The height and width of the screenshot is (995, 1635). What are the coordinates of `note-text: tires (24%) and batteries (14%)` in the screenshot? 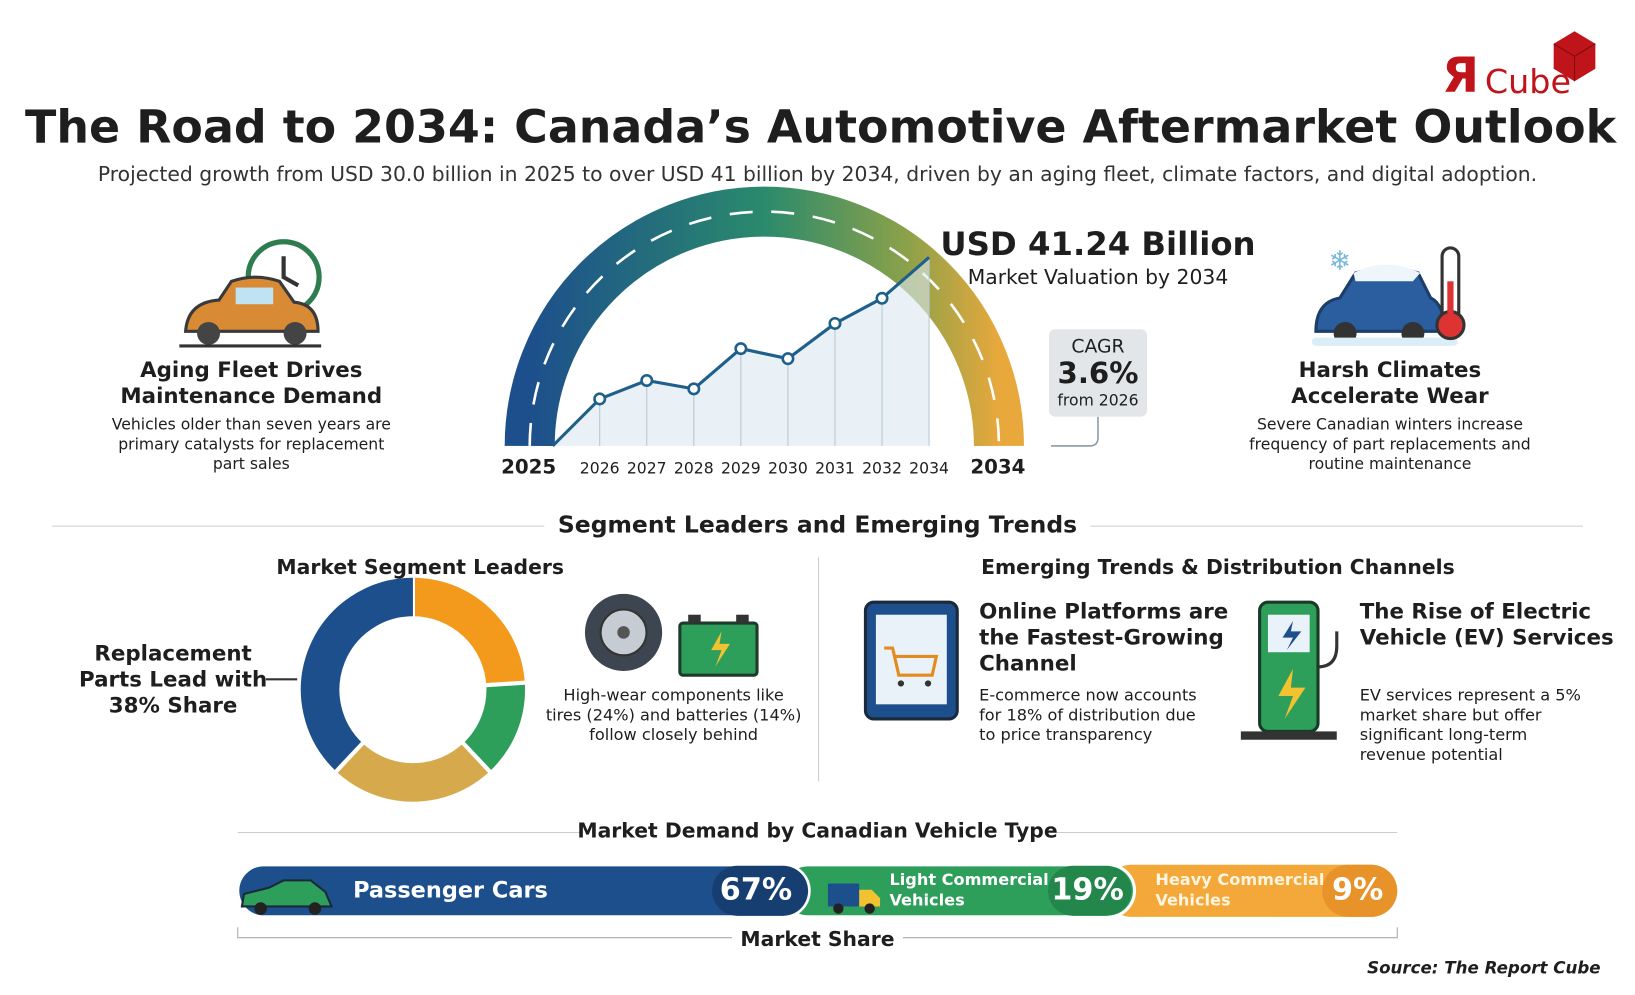 It's located at (674, 714).